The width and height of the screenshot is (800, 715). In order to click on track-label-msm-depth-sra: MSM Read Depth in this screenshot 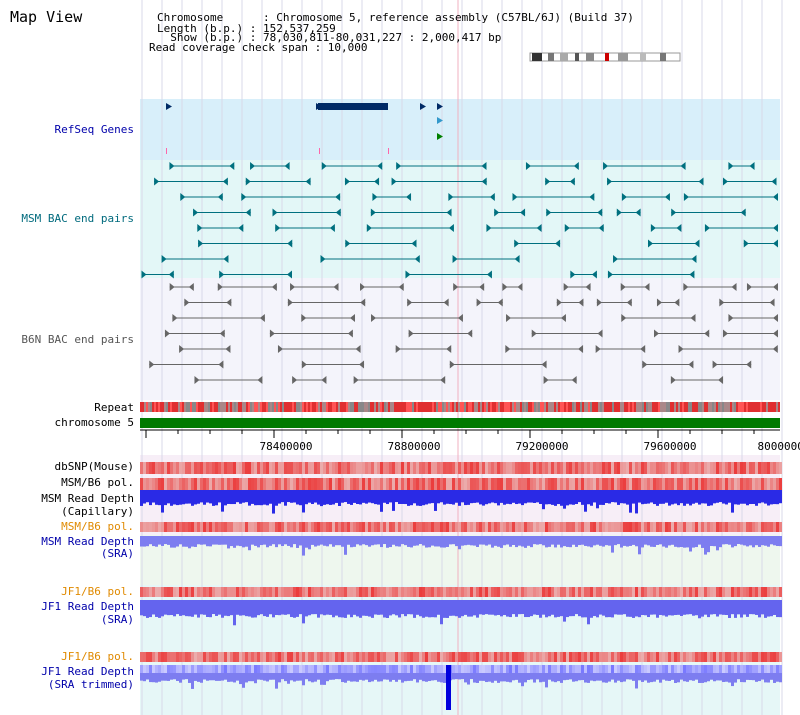, I will do `click(87, 541)`.